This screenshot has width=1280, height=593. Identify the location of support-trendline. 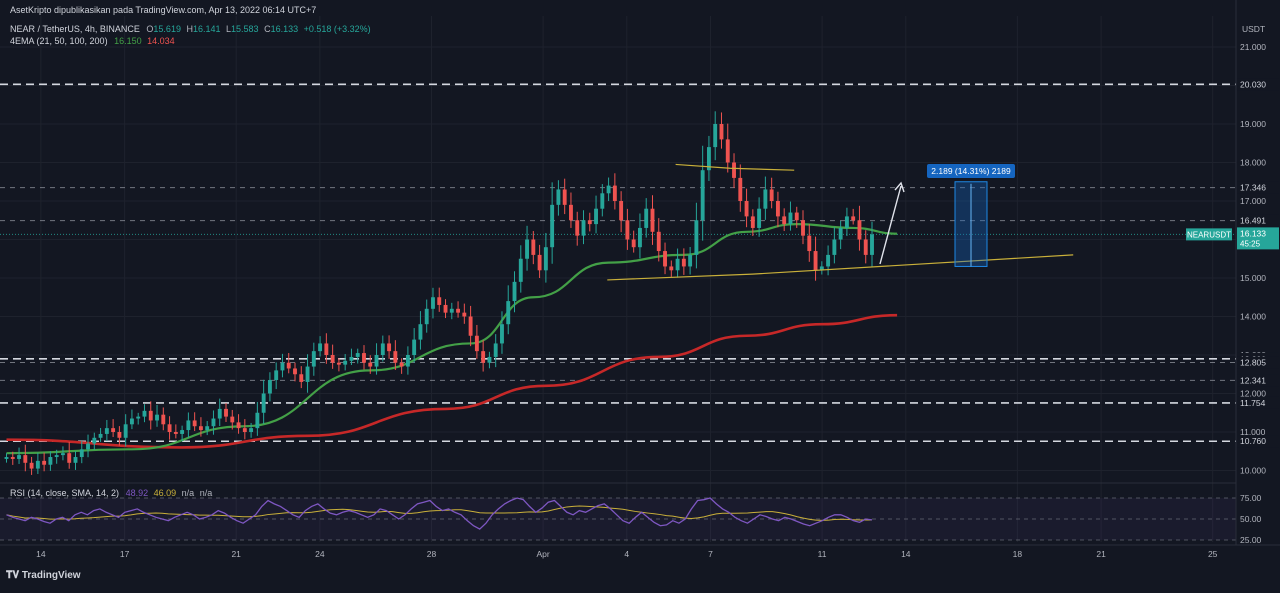
(840, 267).